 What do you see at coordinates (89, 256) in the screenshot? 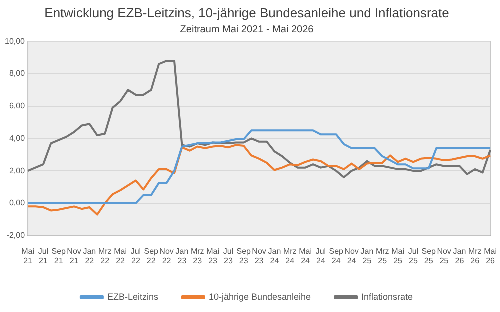
I see `x-tick-label: Jan 22` at bounding box center [89, 256].